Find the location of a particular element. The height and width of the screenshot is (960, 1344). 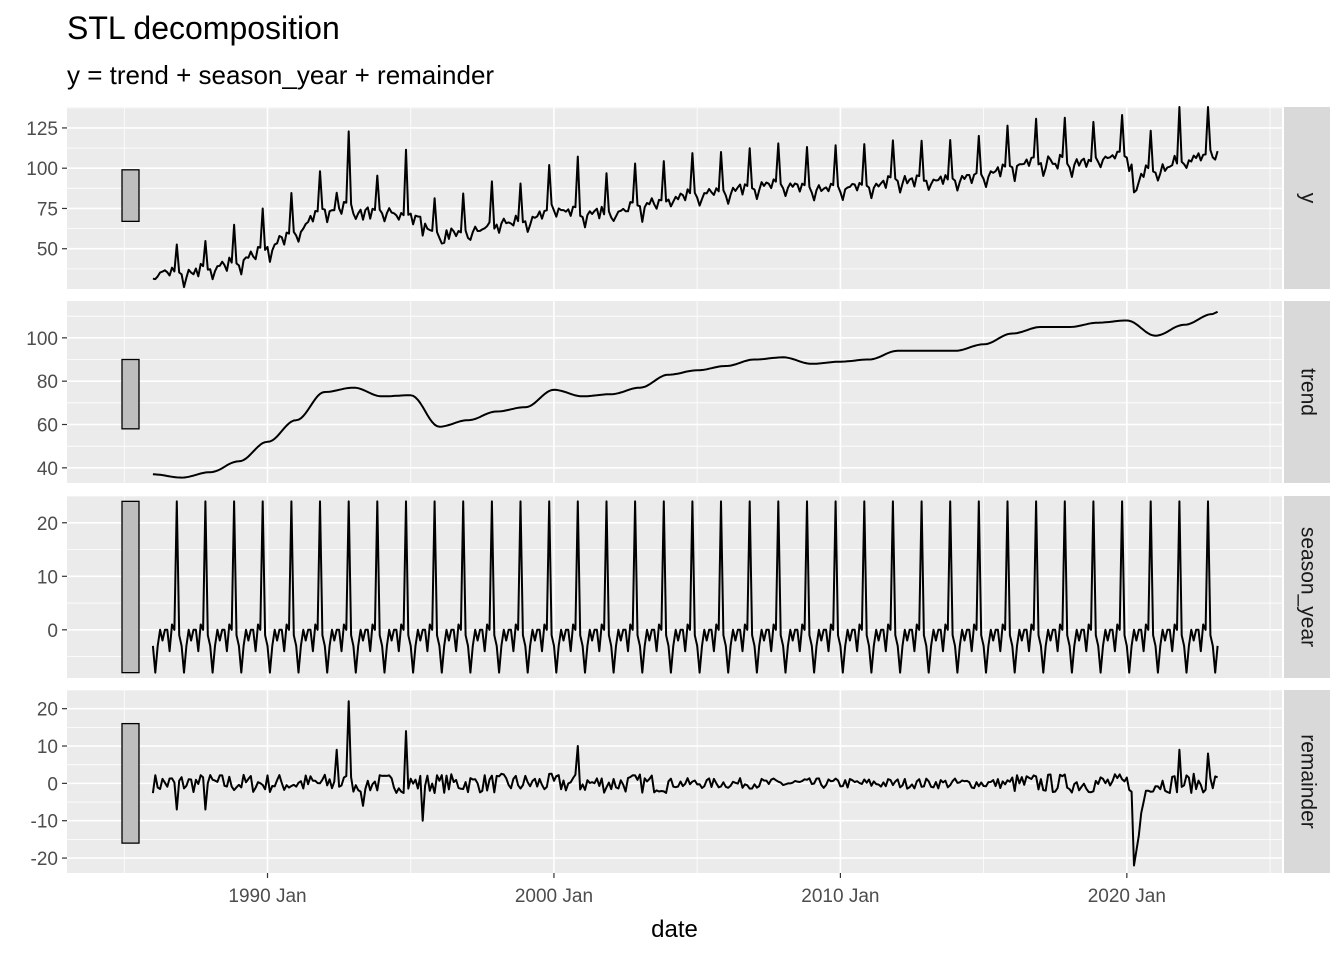

facet-strip-label: y is located at coordinates (1307, 198).